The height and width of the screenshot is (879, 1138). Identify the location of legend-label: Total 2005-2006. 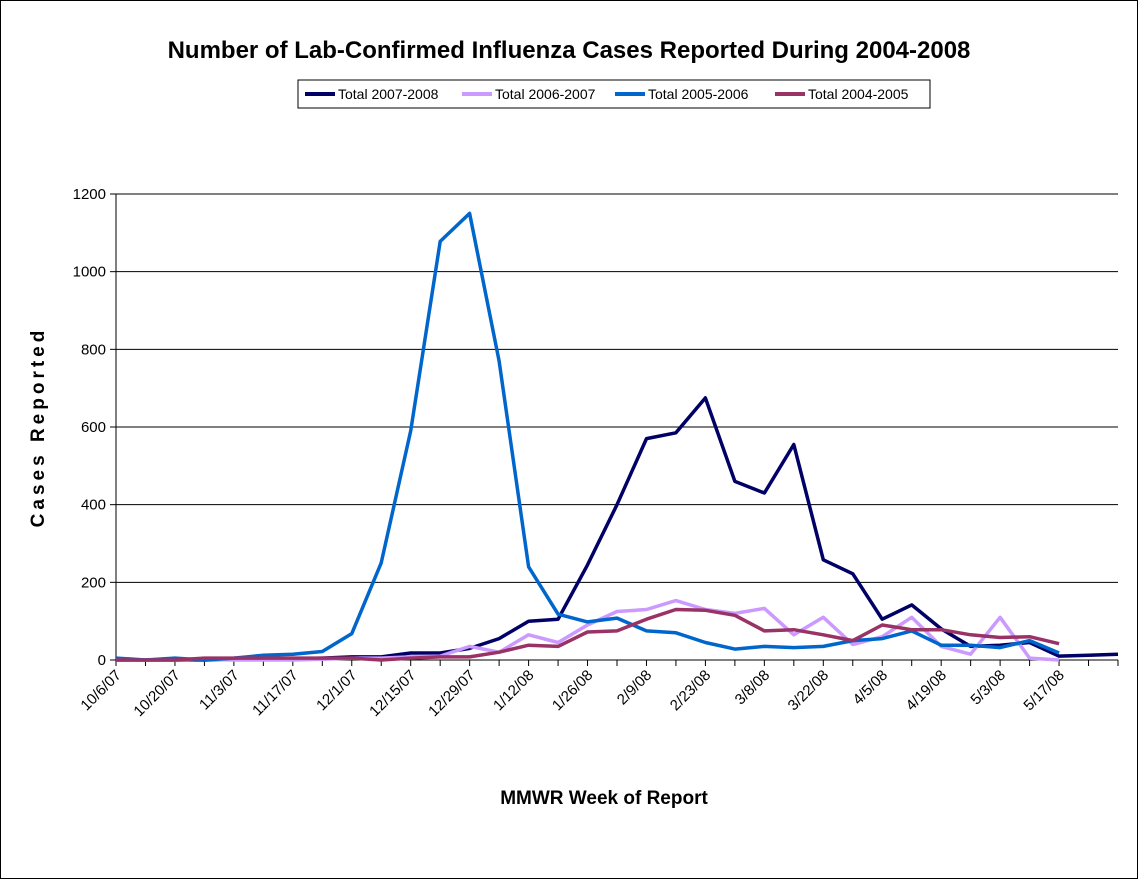
(698, 94).